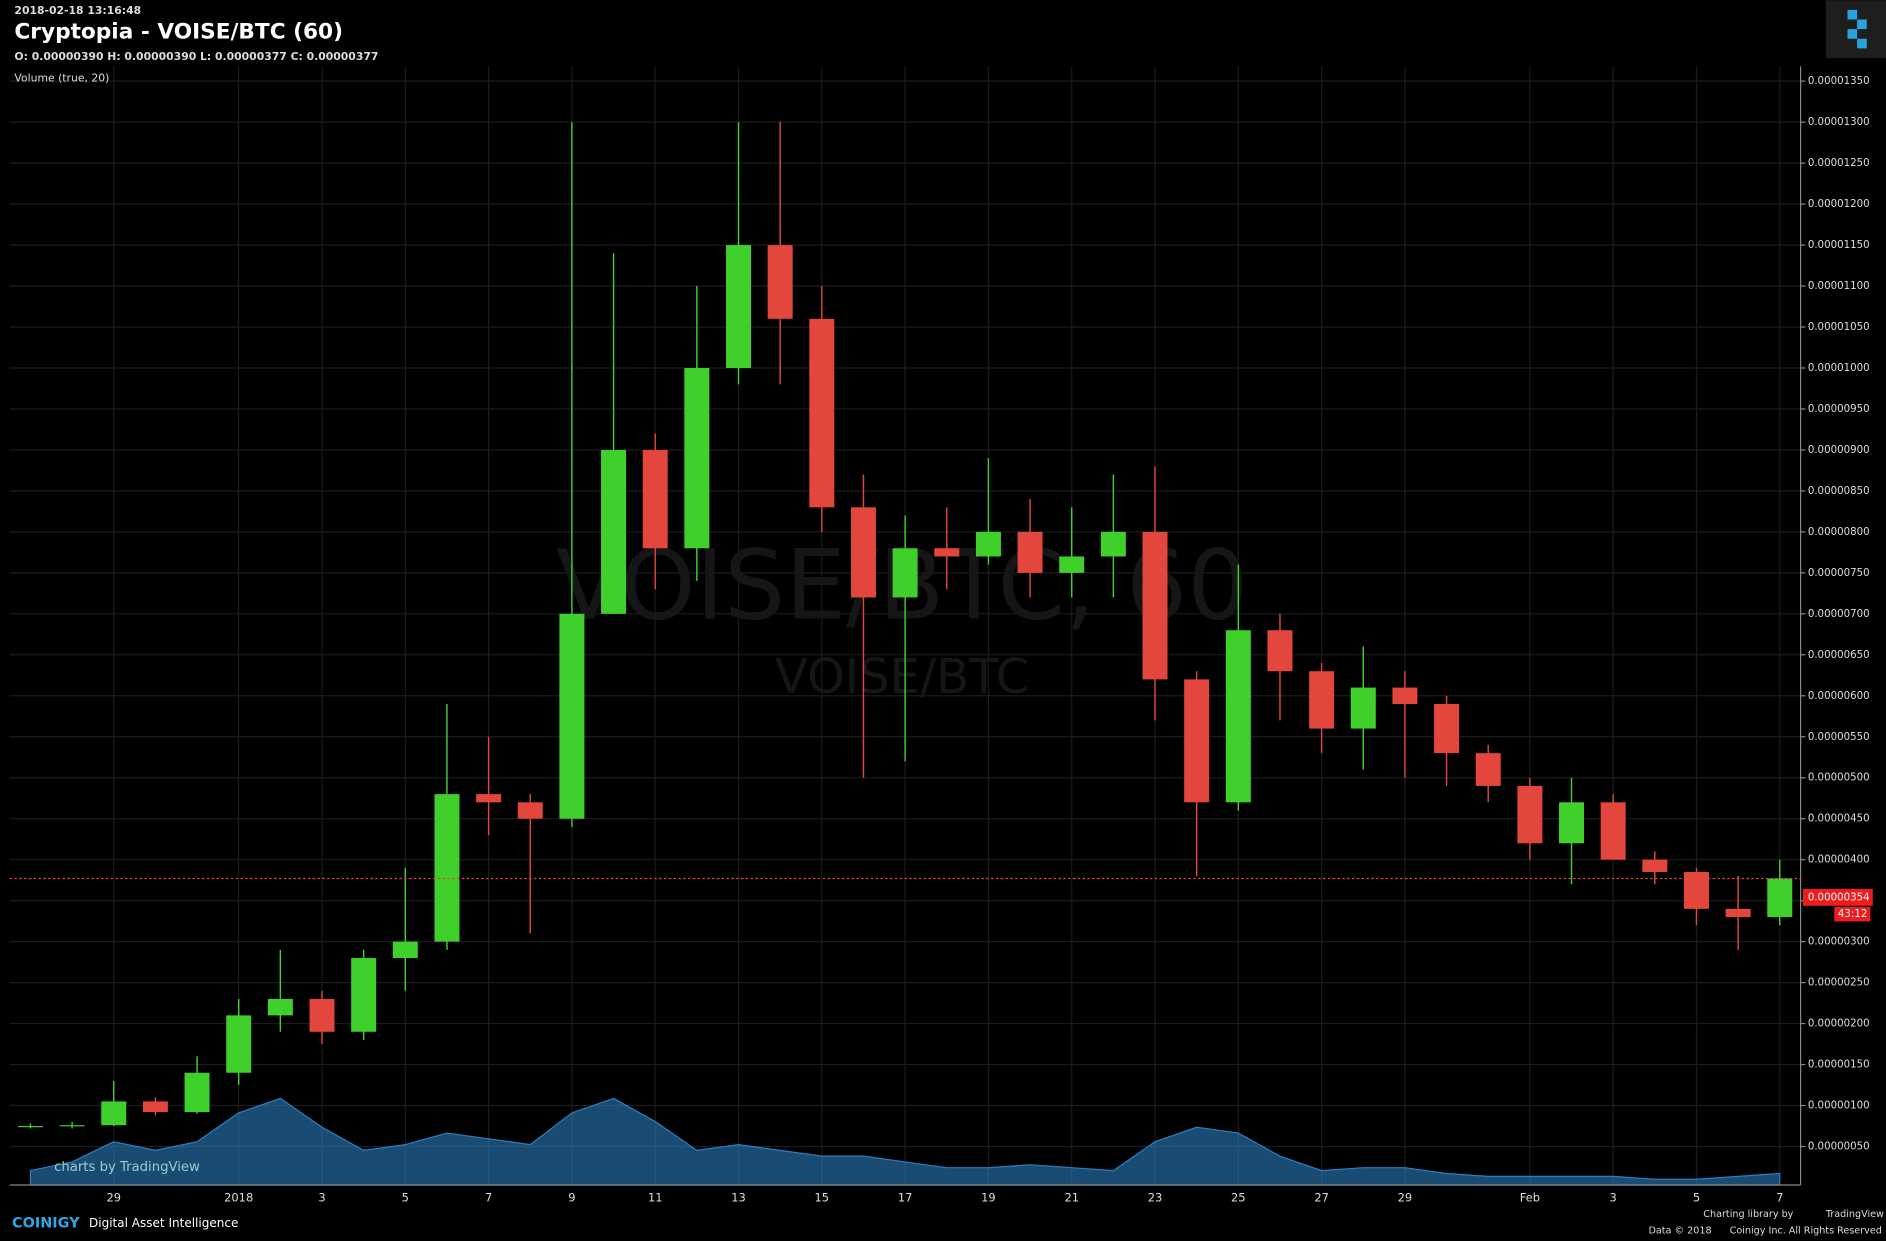 This screenshot has height=1241, width=1886. What do you see at coordinates (1839, 81) in the screenshot?
I see `y-tick-label: 0.00001350` at bounding box center [1839, 81].